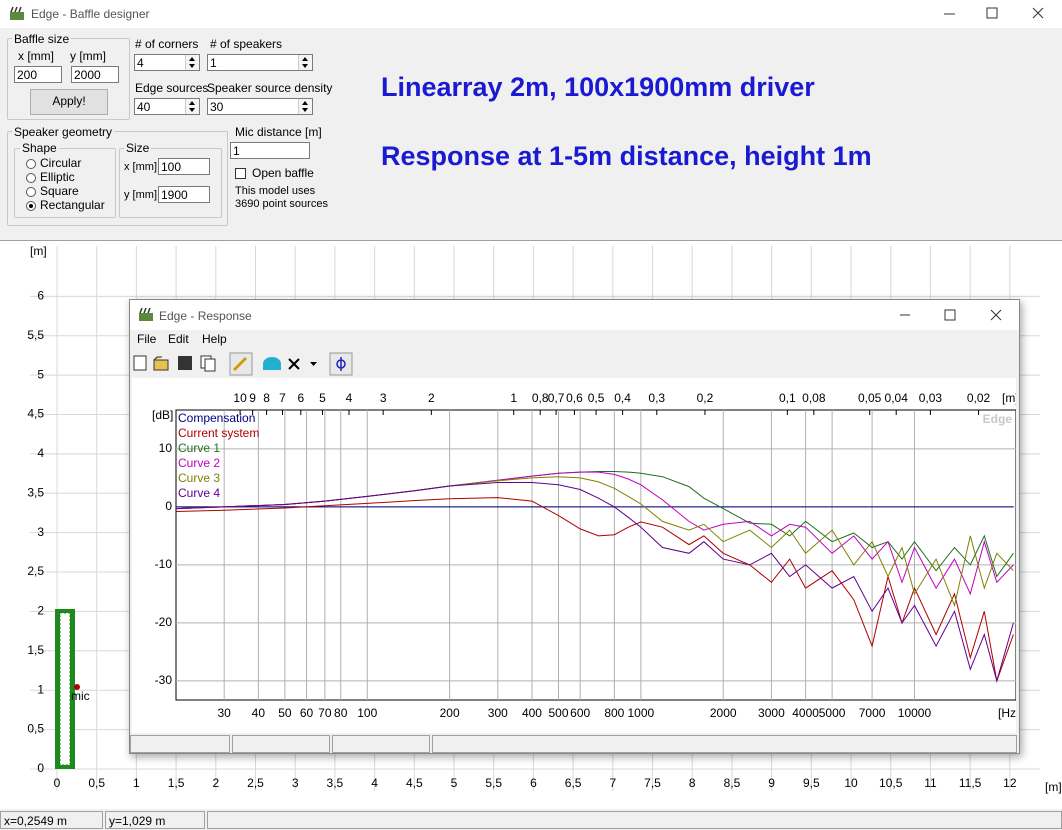  I want to click on info-text: 3690 point sources, so click(281, 204).